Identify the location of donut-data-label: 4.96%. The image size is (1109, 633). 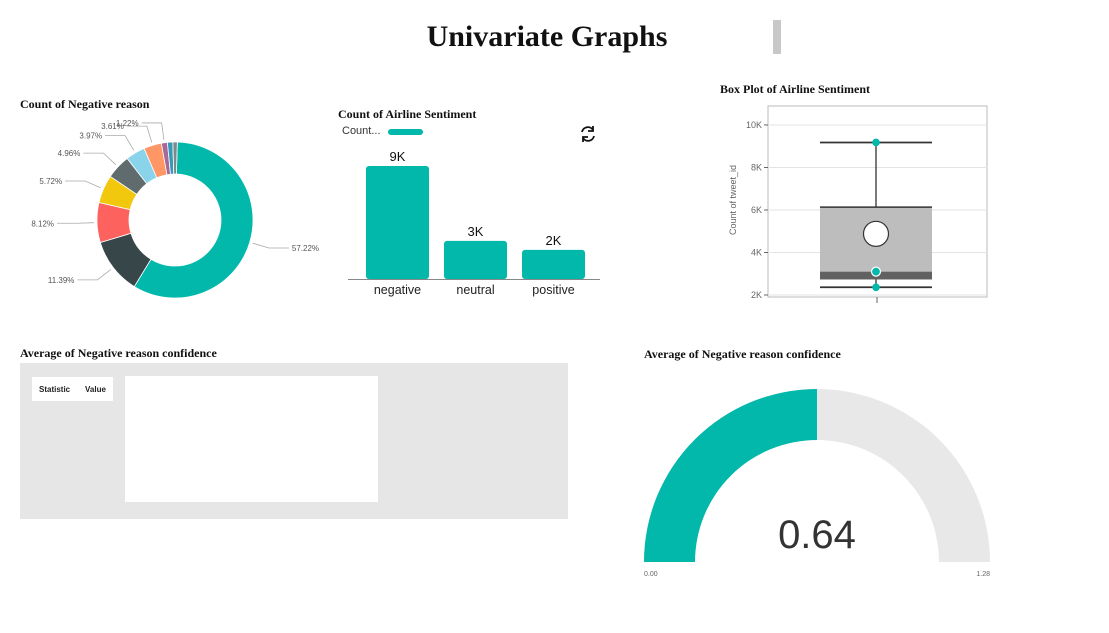
(69, 153).